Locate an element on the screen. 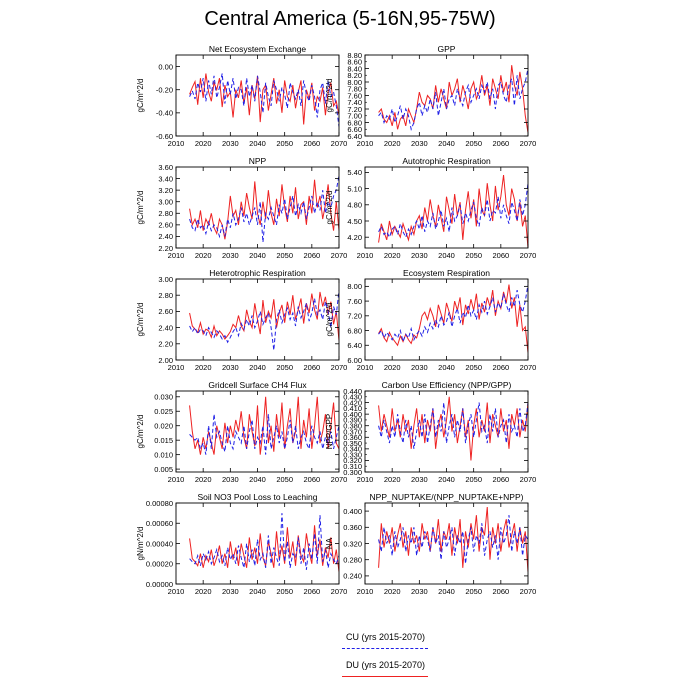 This screenshot has width=700, height=700. panel-title: Net Ecosystem Exchange is located at coordinates (258, 49).